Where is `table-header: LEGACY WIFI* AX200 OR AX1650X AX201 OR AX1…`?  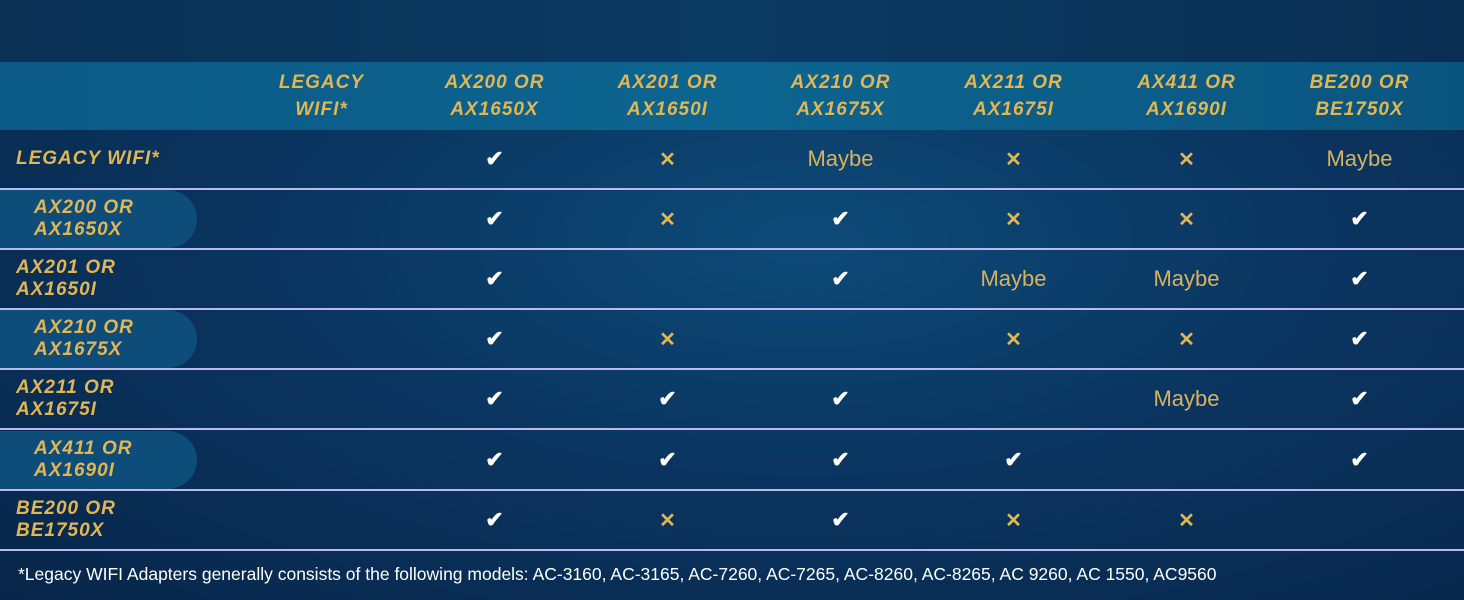
table-header: LEGACY WIFI* AX200 OR AX1650X AX201 OR AX1… is located at coordinates (732, 96).